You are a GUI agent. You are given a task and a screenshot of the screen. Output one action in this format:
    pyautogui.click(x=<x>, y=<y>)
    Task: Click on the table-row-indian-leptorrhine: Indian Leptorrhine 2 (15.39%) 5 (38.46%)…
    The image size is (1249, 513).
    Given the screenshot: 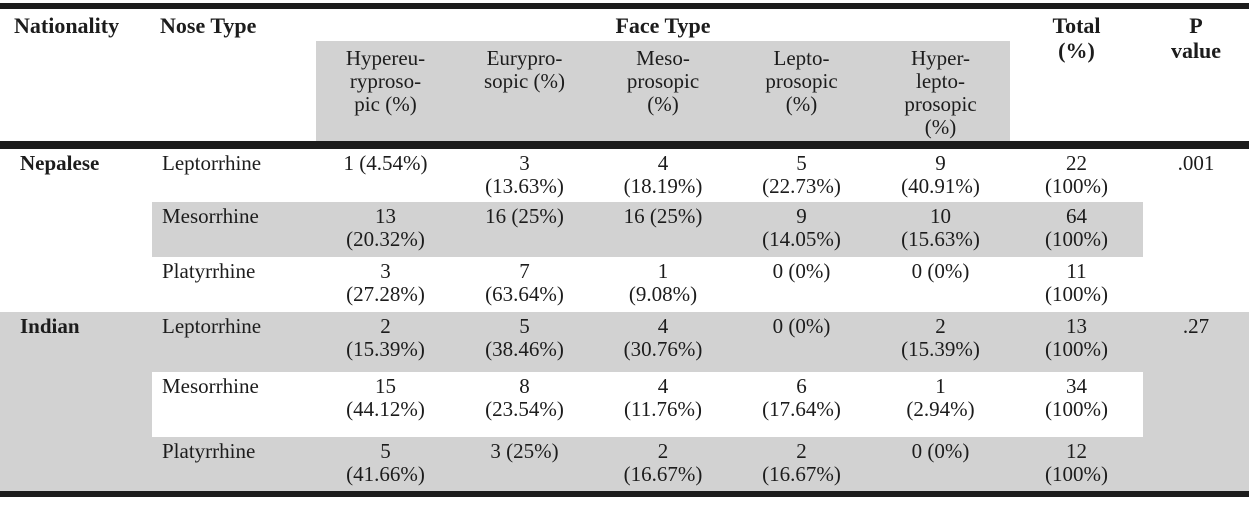 What is the action you would take?
    pyautogui.click(x=624, y=342)
    